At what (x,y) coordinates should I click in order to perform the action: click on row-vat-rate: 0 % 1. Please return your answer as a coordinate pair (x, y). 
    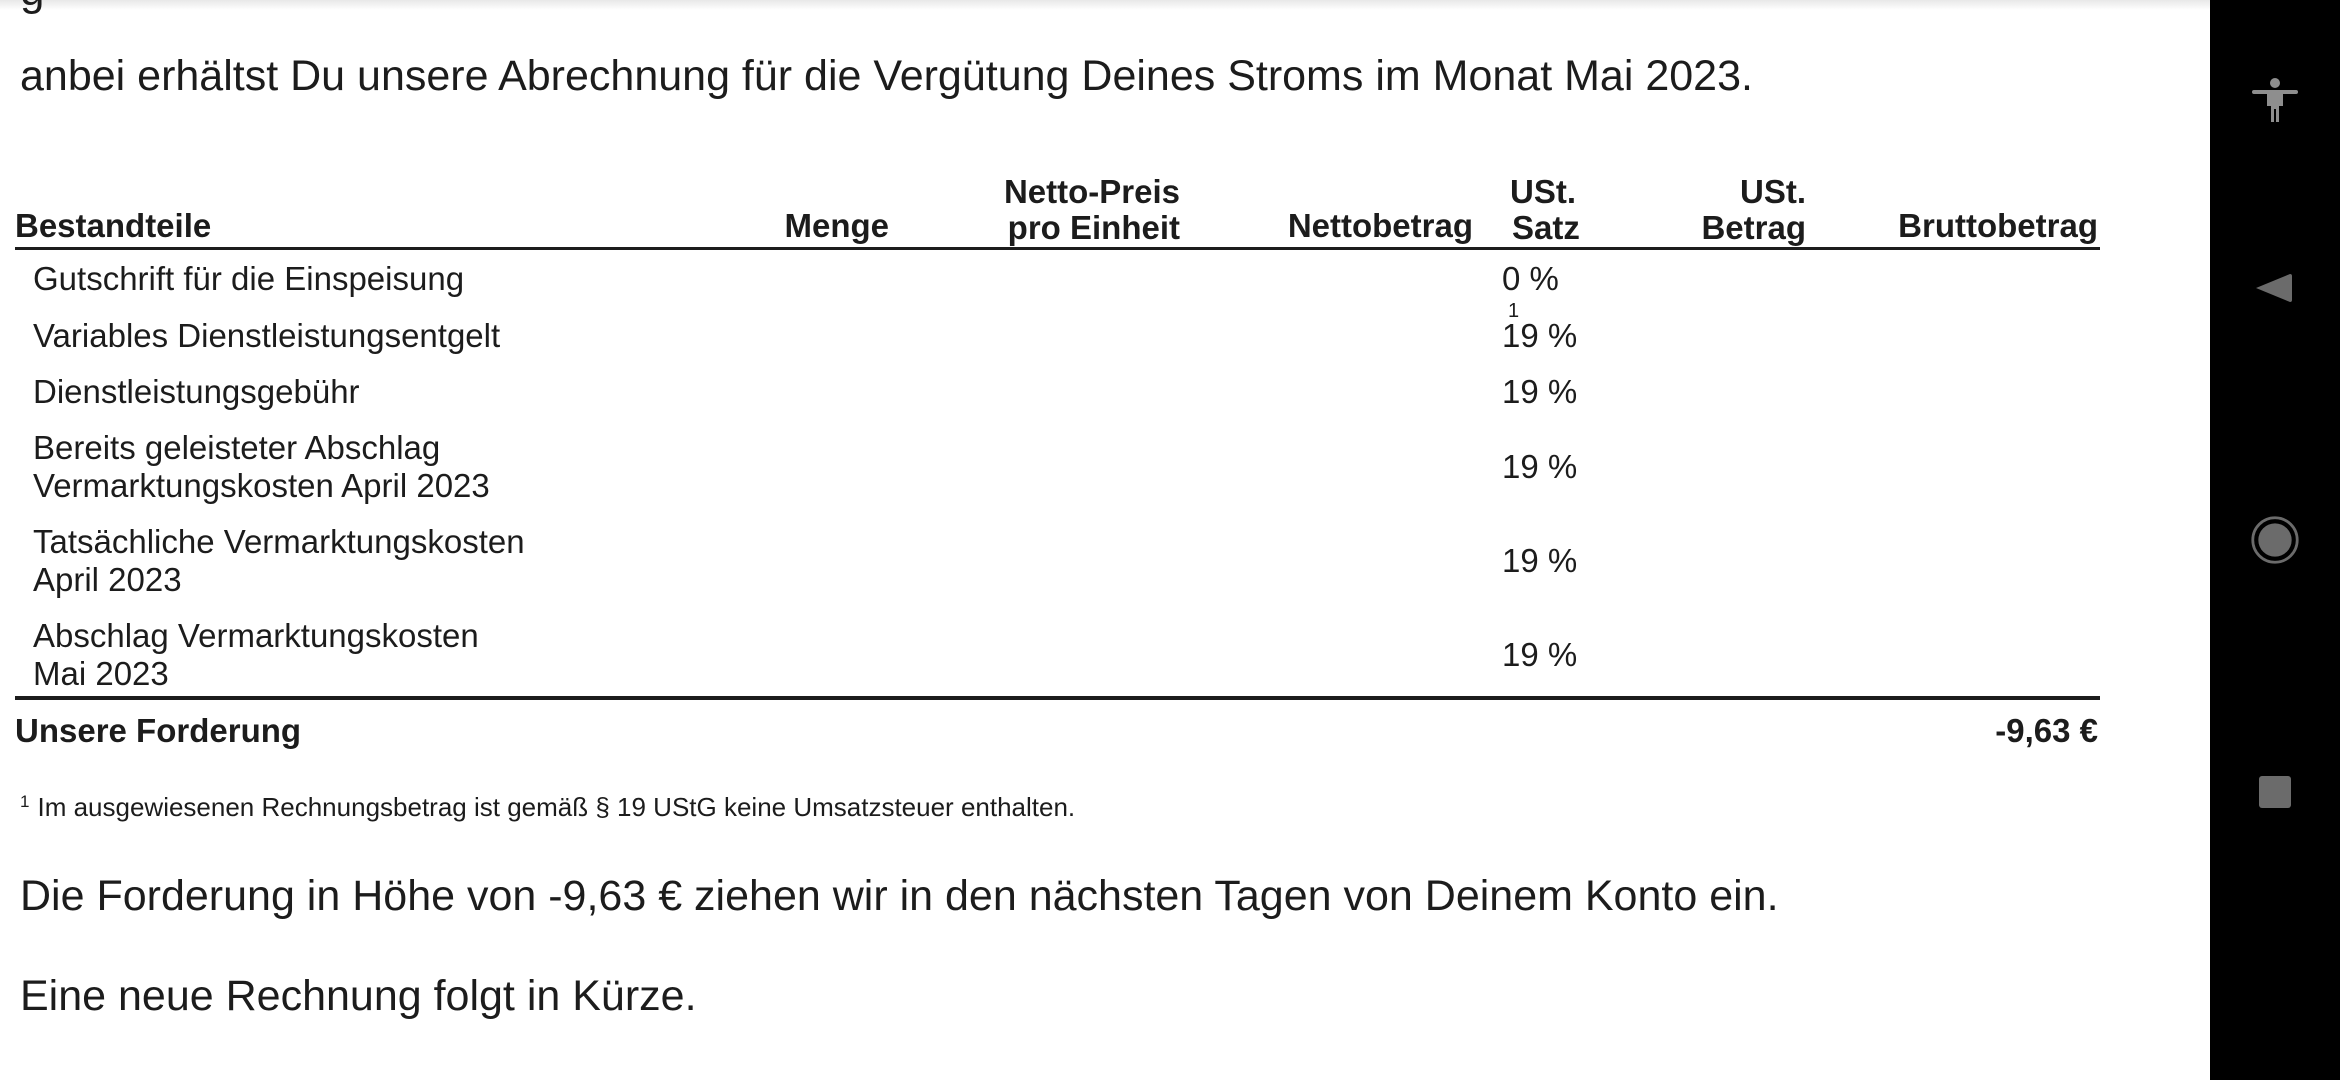
    Looking at the image, I should click on (1530, 298).